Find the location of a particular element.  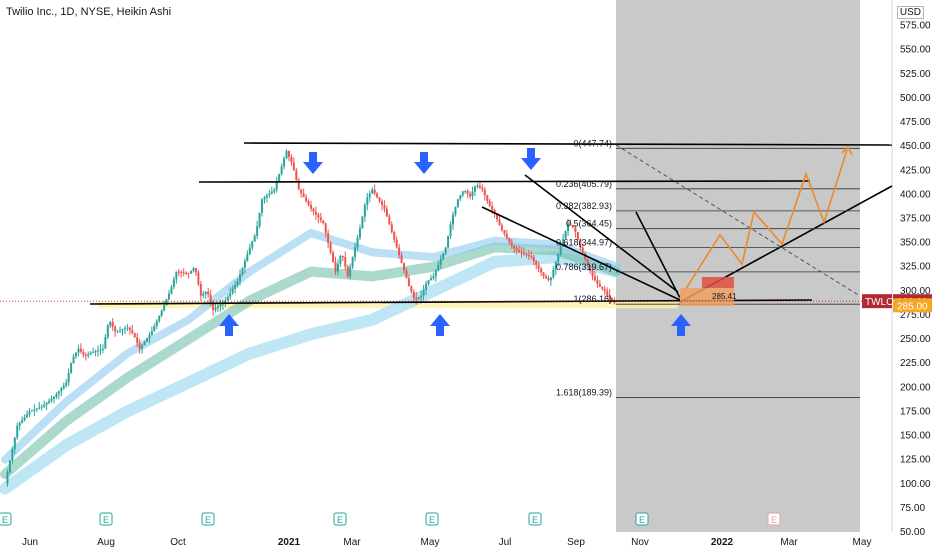

y-tick-label: 575.00 is located at coordinates (915, 26).